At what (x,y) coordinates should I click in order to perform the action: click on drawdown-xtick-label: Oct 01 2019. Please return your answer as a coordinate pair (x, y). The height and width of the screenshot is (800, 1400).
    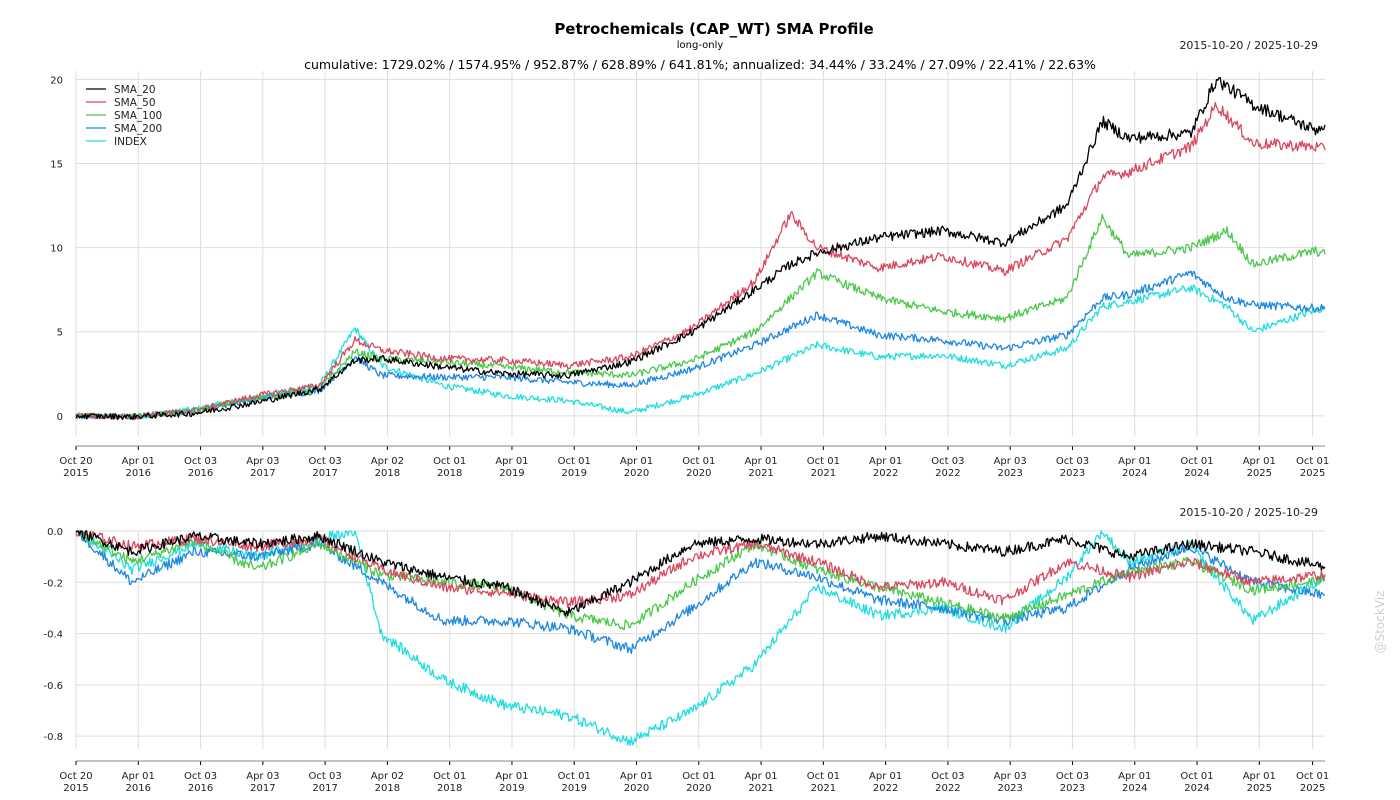
    Looking at the image, I should click on (574, 782).